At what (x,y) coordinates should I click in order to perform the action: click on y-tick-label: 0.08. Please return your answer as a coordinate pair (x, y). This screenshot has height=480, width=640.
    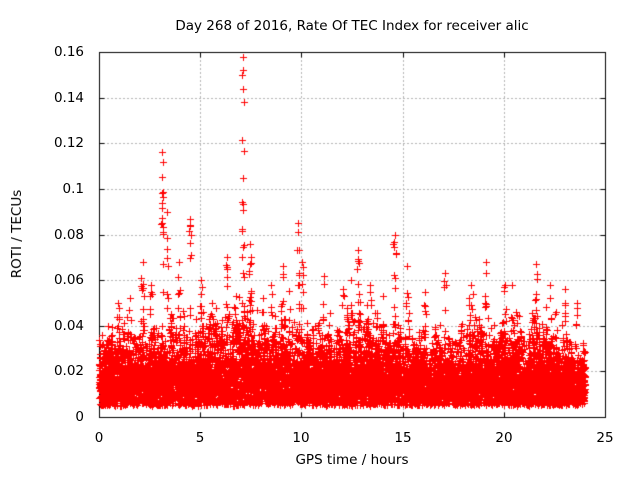
    Looking at the image, I should click on (68, 235).